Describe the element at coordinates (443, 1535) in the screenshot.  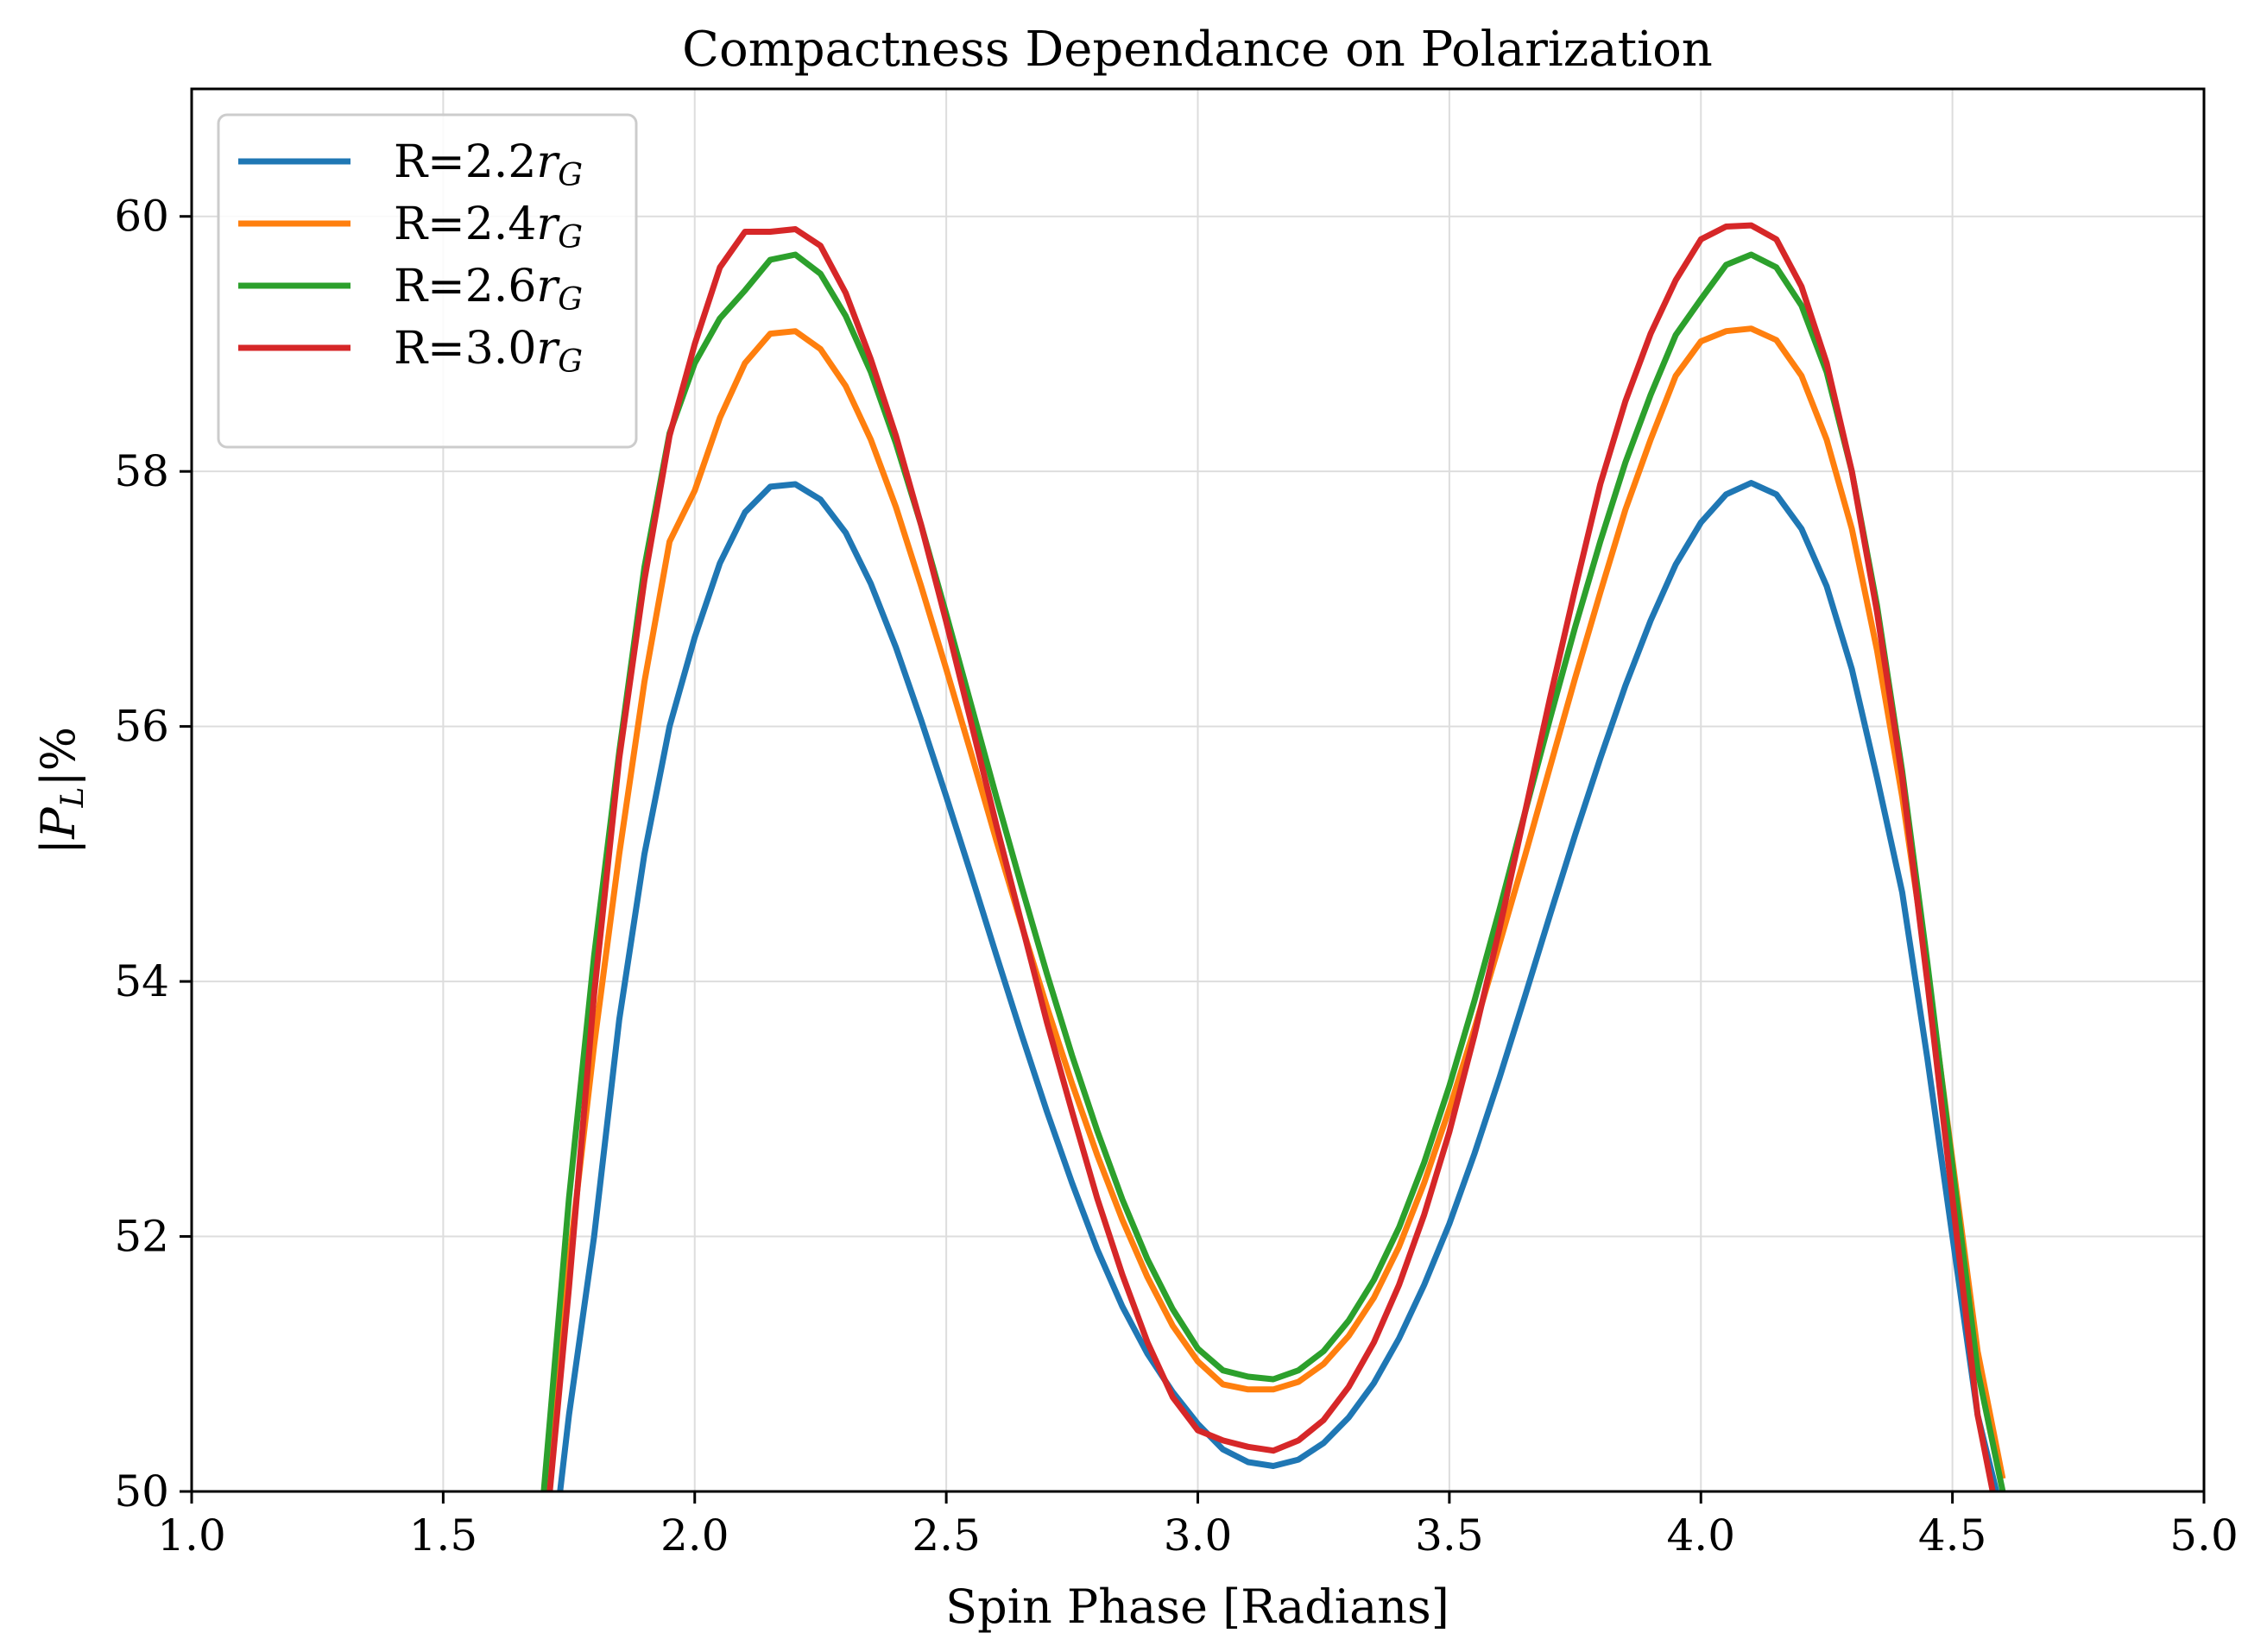
I see `x-tick-label: 1.5` at that location.